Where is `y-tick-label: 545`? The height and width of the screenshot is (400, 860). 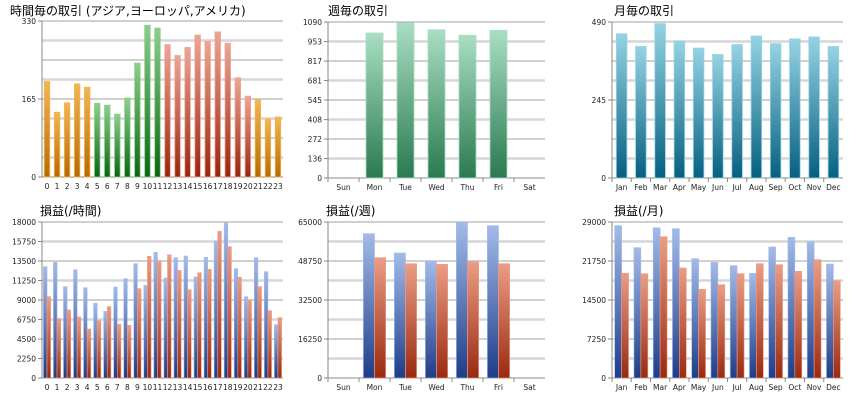
y-tick-label: 545 is located at coordinates (315, 100).